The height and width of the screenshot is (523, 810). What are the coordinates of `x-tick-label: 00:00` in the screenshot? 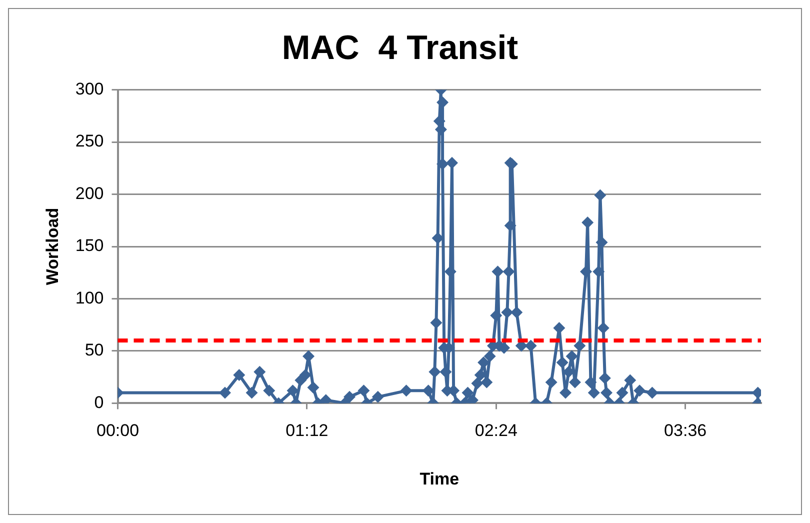 It's located at (118, 430).